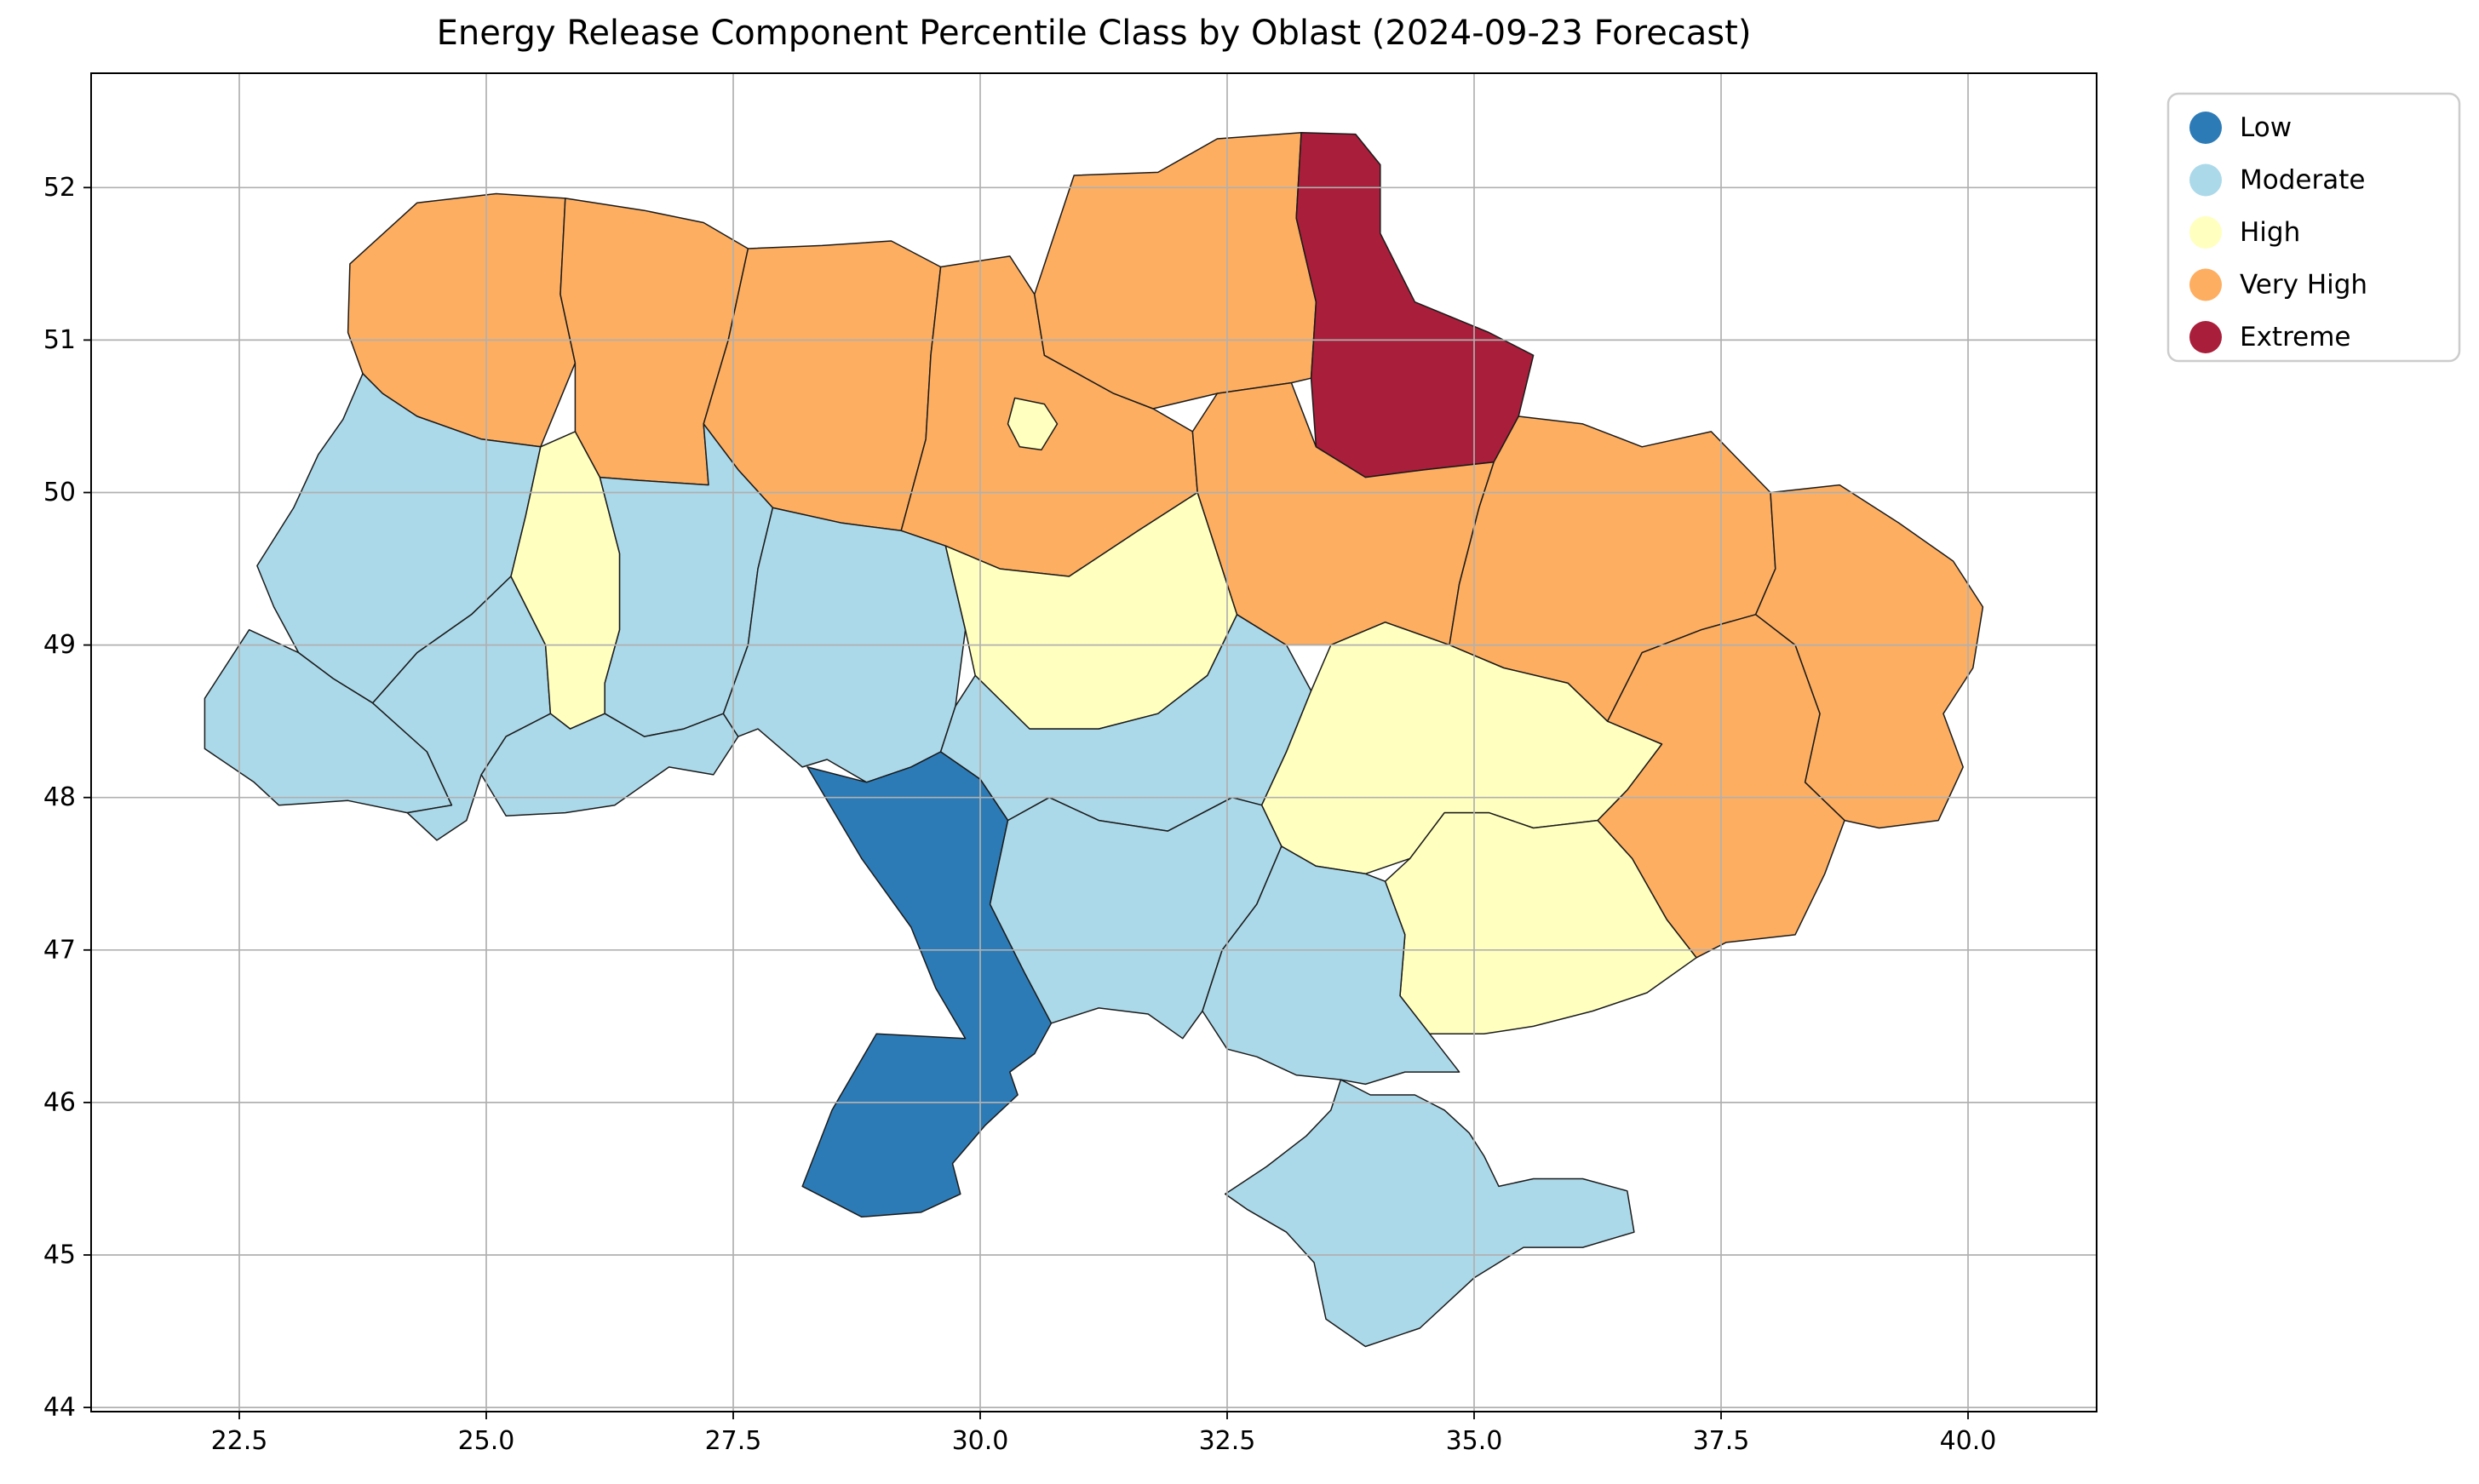 The image size is (2479, 1484). I want to click on x-tick-label: 30.0, so click(980, 1441).